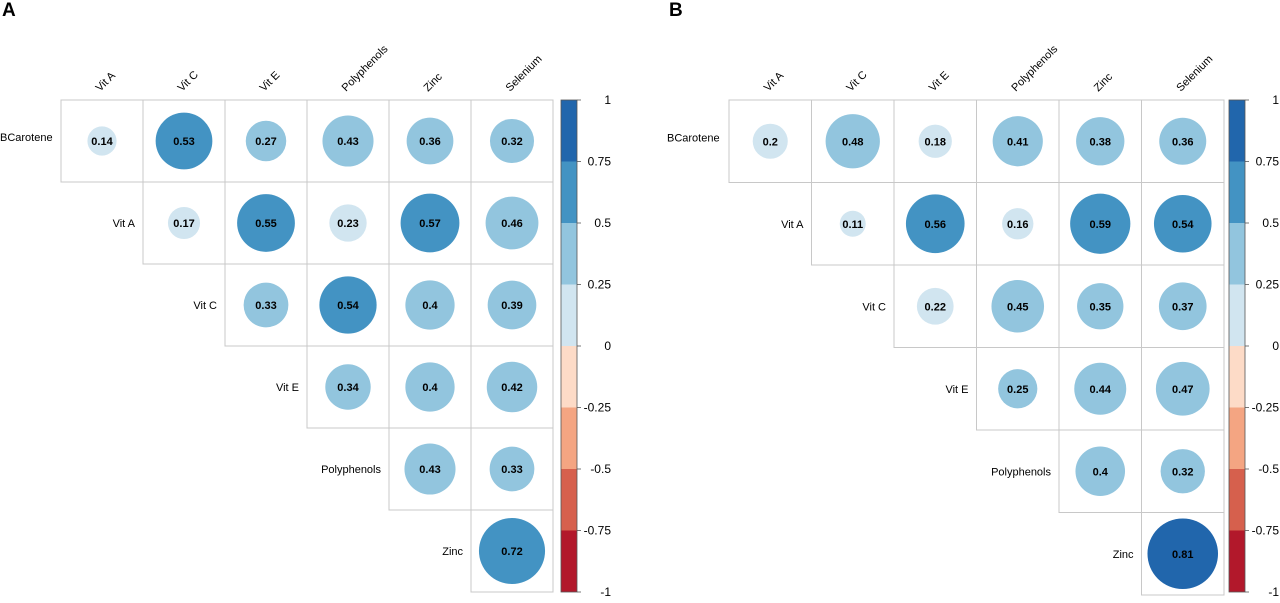  Describe the element at coordinates (939, 81) in the screenshot. I see `column-label: Vit E` at that location.